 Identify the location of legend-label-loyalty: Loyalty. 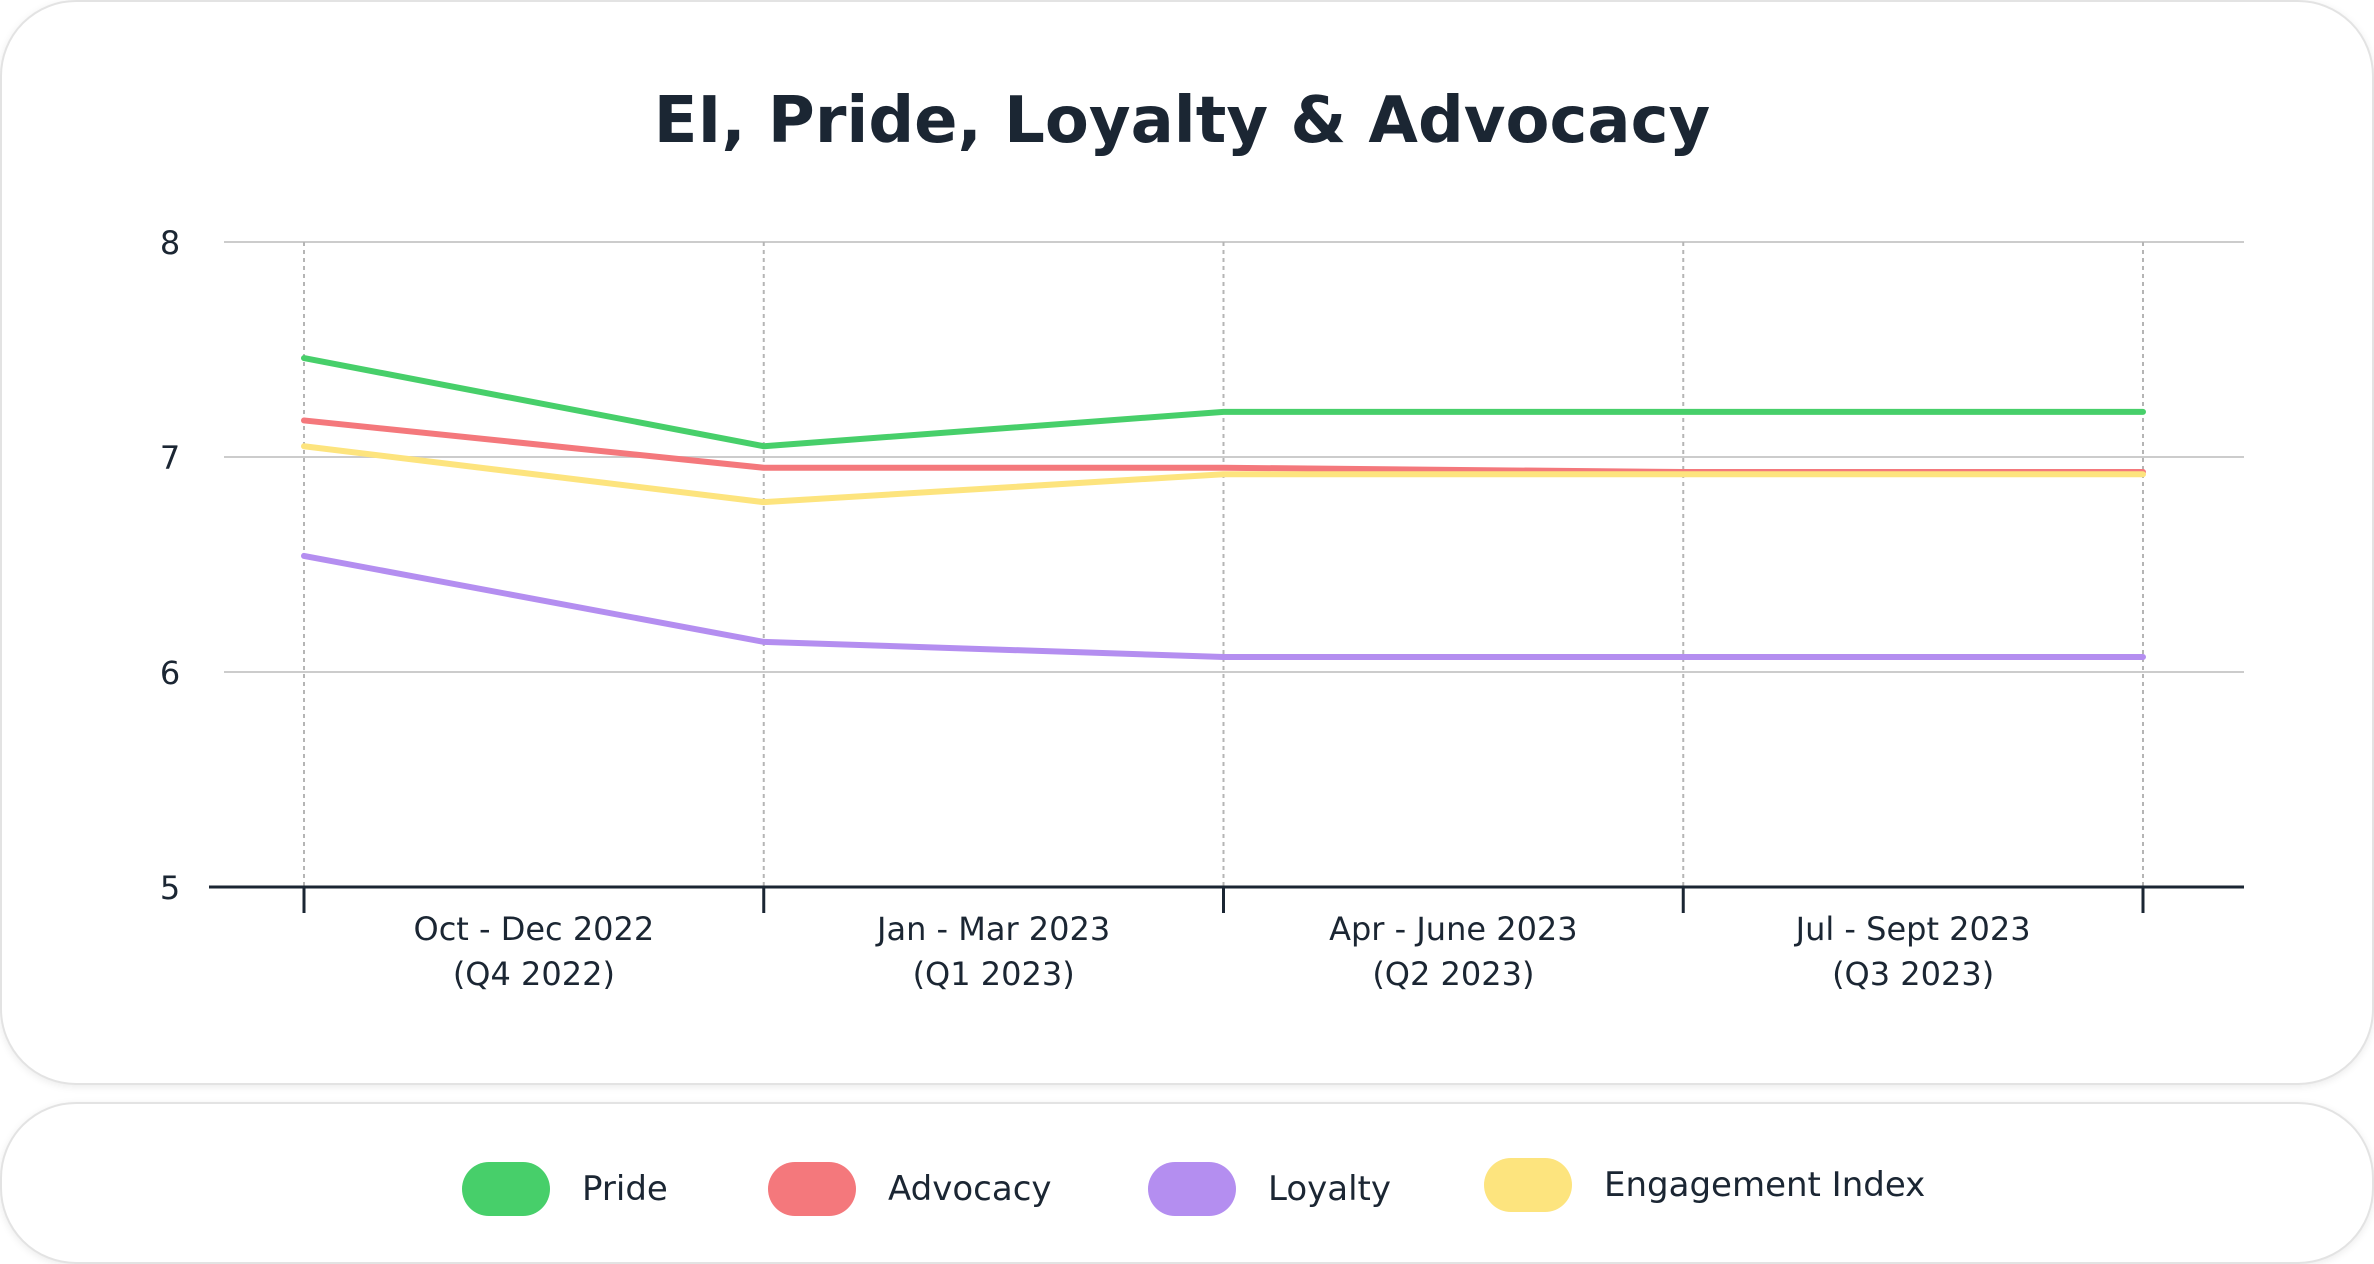
(1330, 1189).